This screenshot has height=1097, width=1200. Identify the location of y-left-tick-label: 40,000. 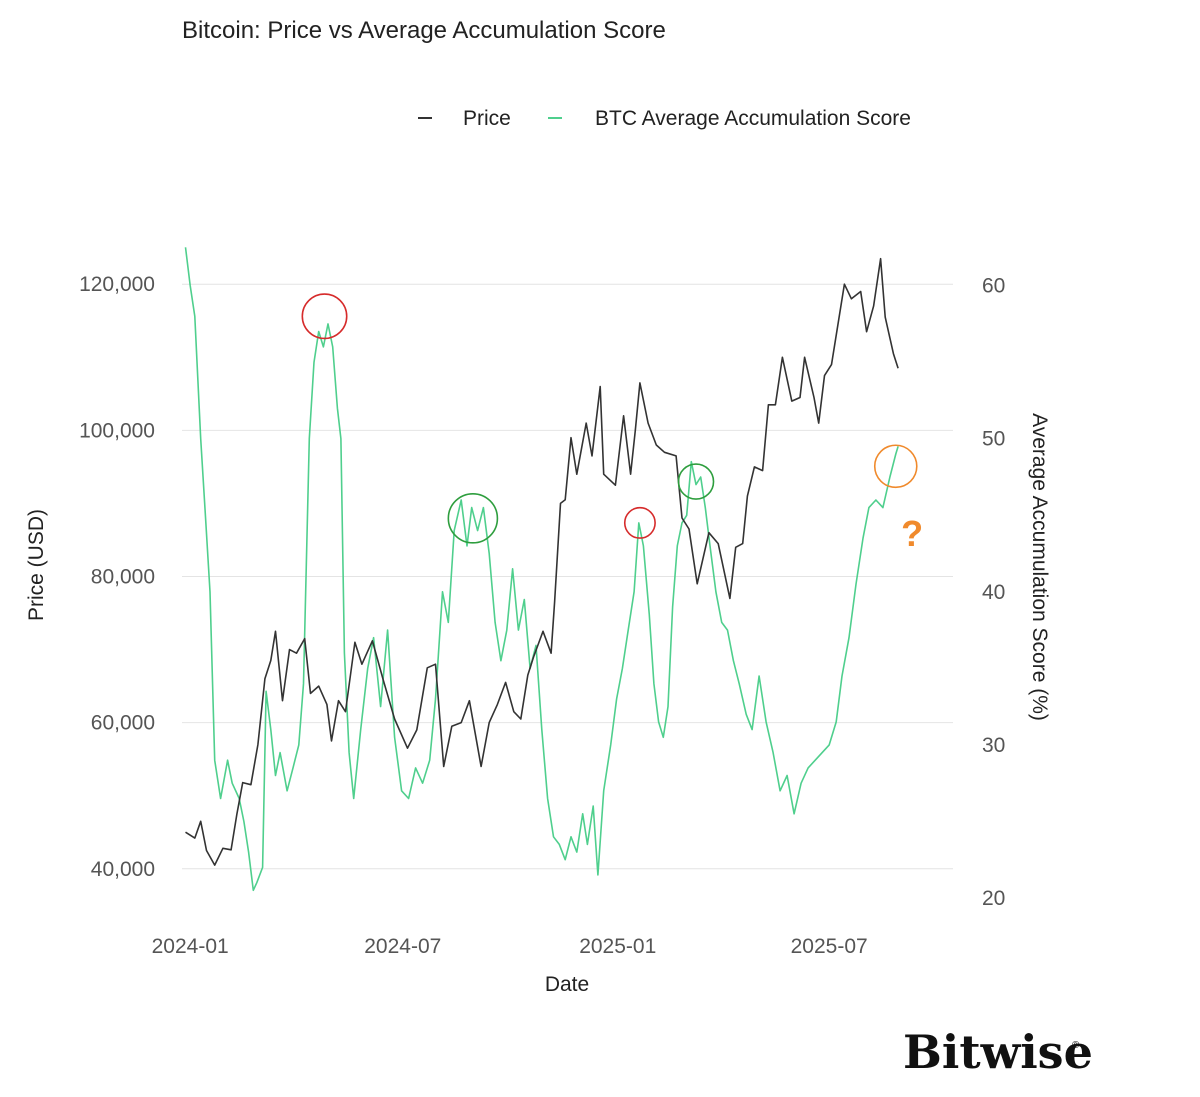
(123, 869).